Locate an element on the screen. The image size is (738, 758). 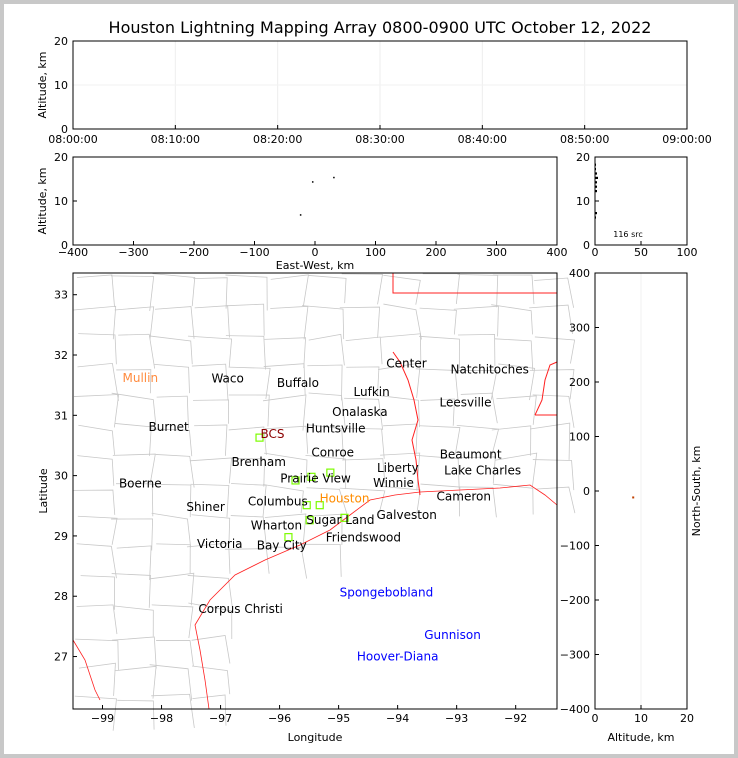
city-label: Victoria is located at coordinates (220, 544).